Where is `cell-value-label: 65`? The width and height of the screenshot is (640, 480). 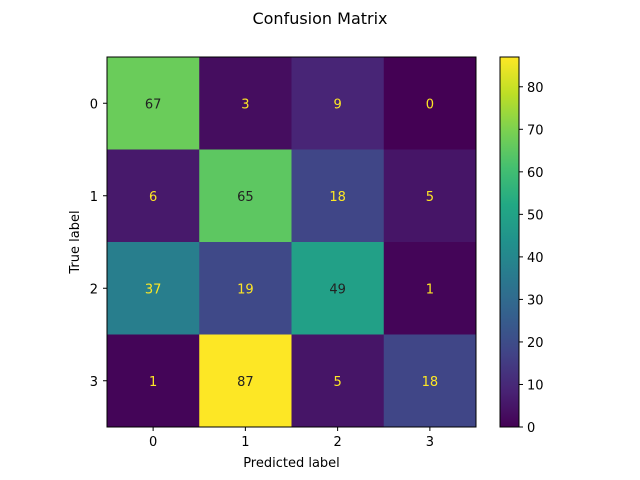 cell-value-label: 65 is located at coordinates (245, 197).